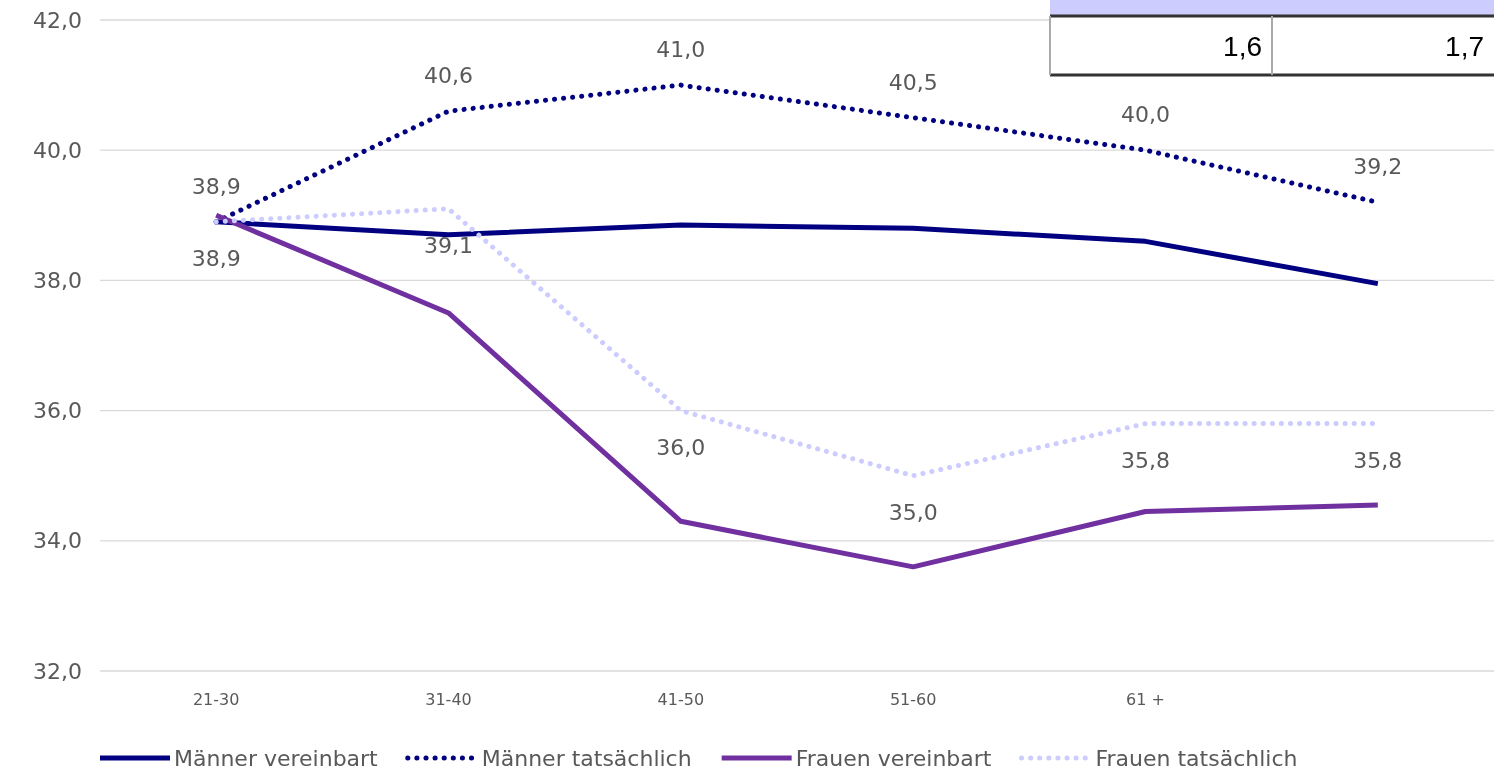 This screenshot has height=774, width=1494. What do you see at coordinates (681, 700) in the screenshot?
I see `x-tick-label: 41-50` at bounding box center [681, 700].